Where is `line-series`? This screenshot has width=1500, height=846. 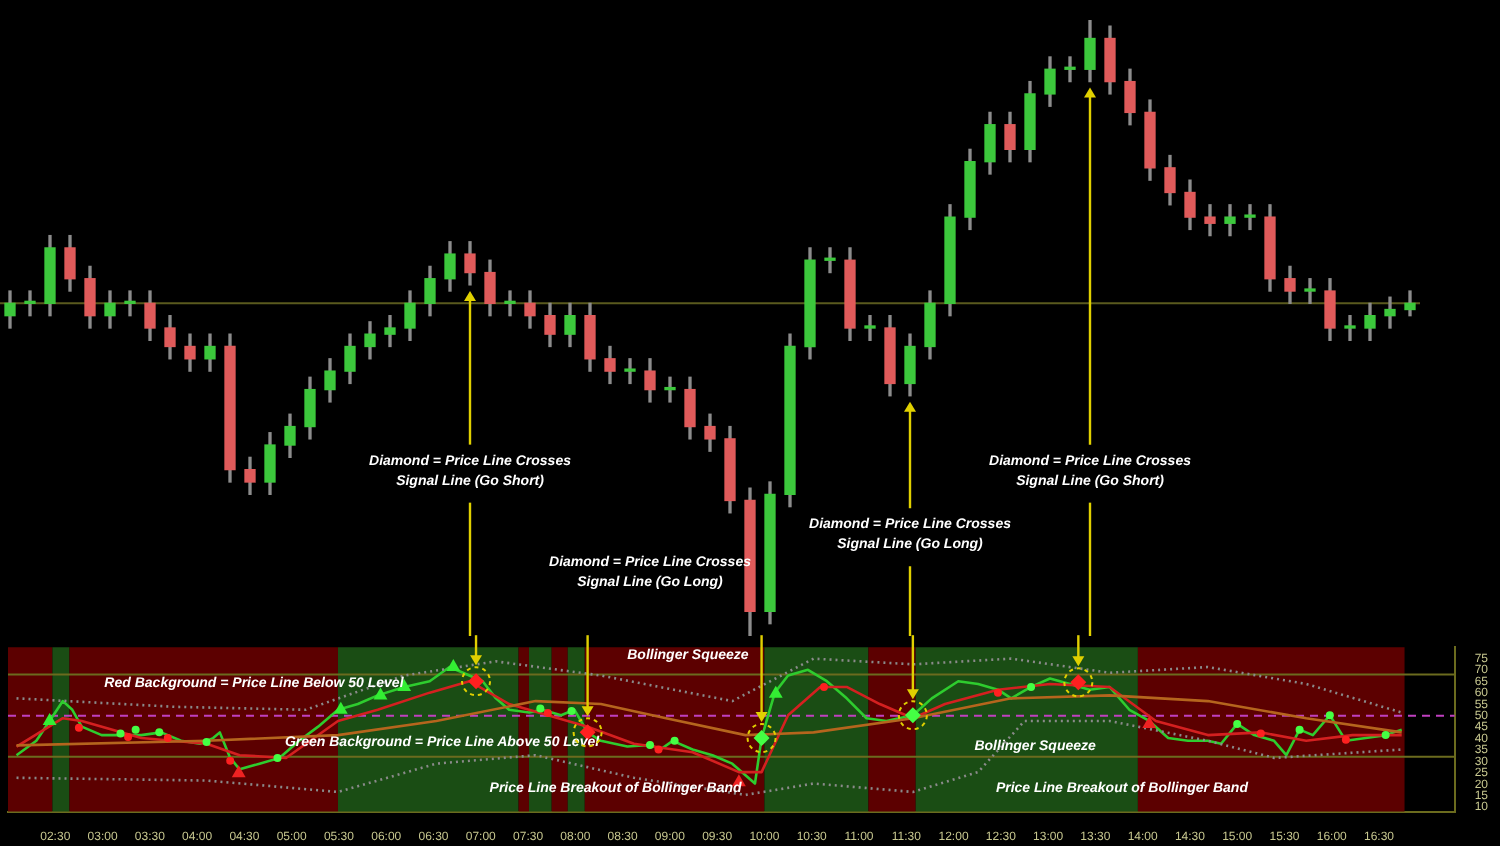 line-series is located at coordinates (709, 758).